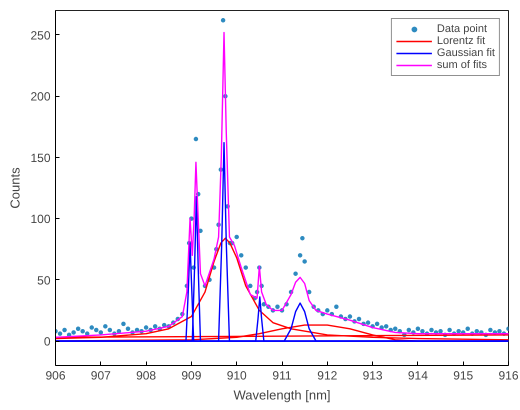 This screenshot has height=410, width=520. I want to click on x-tick-label: 907, so click(101, 375).